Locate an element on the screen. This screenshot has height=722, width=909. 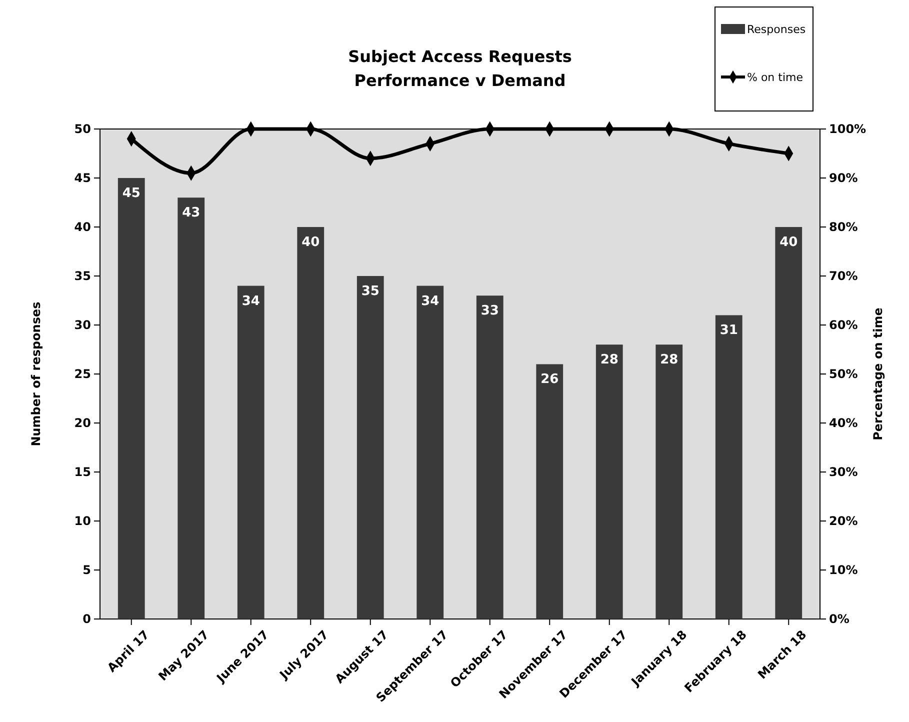
data-label: 43 is located at coordinates (191, 213).